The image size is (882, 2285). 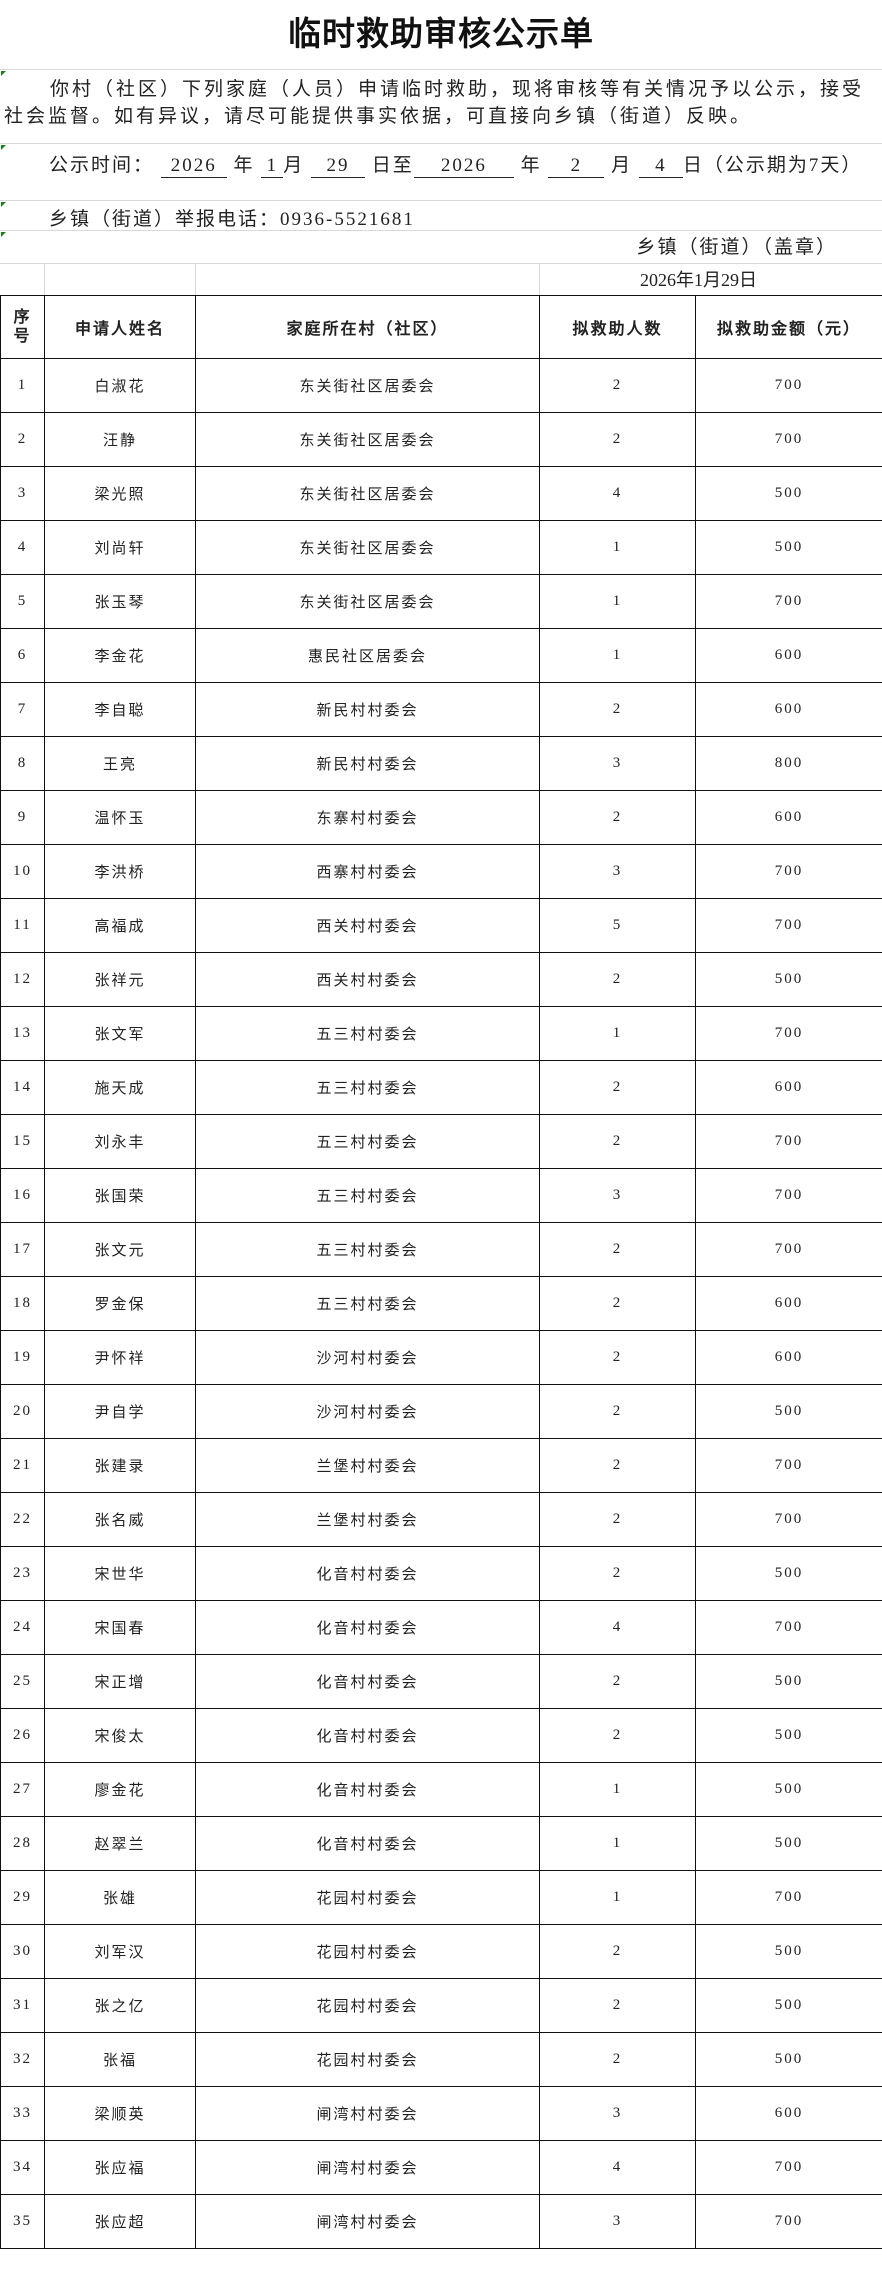 What do you see at coordinates (698, 280) in the screenshot?
I see `notice-date: 2026年1月29日` at bounding box center [698, 280].